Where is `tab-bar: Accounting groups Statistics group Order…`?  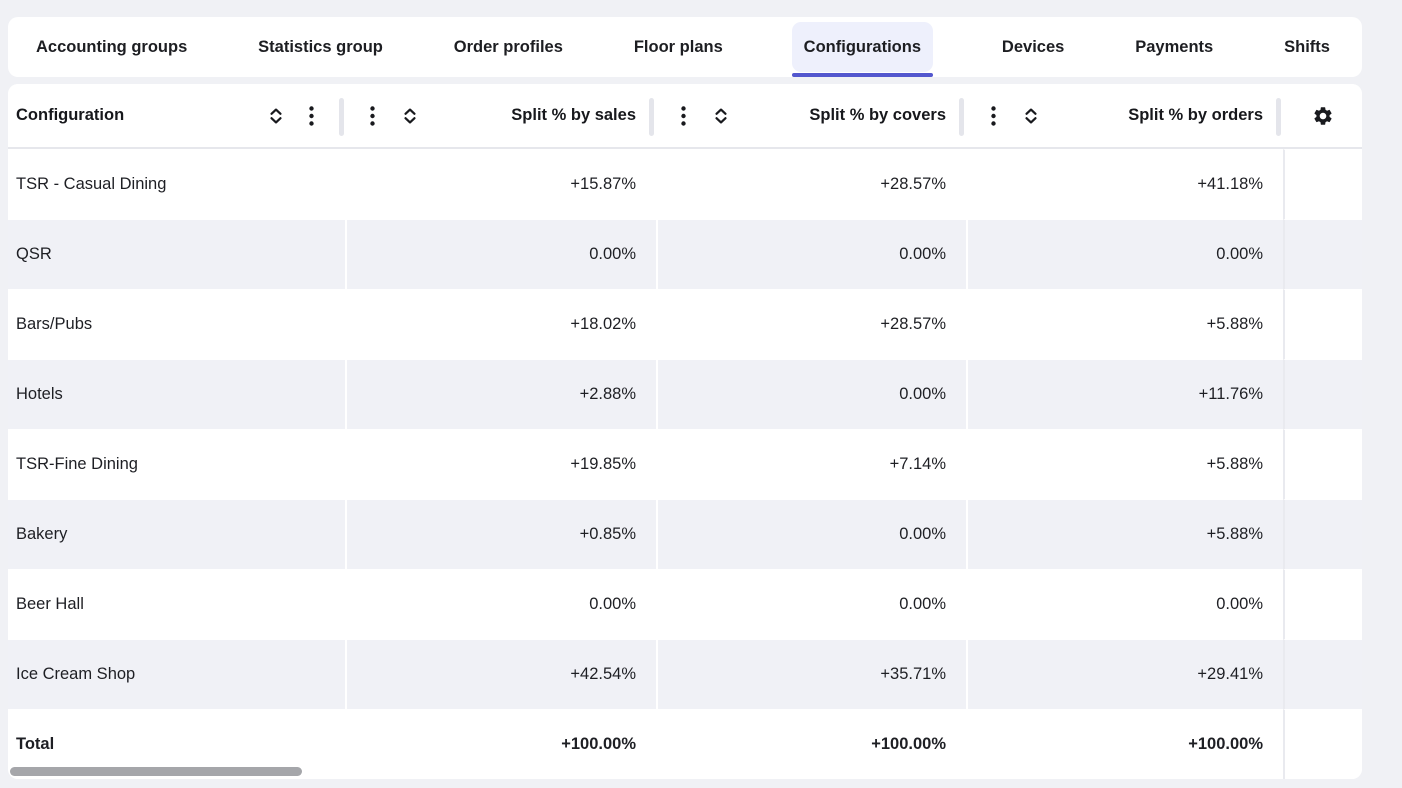
tab-bar: Accounting groups Statistics group Order… is located at coordinates (685, 47).